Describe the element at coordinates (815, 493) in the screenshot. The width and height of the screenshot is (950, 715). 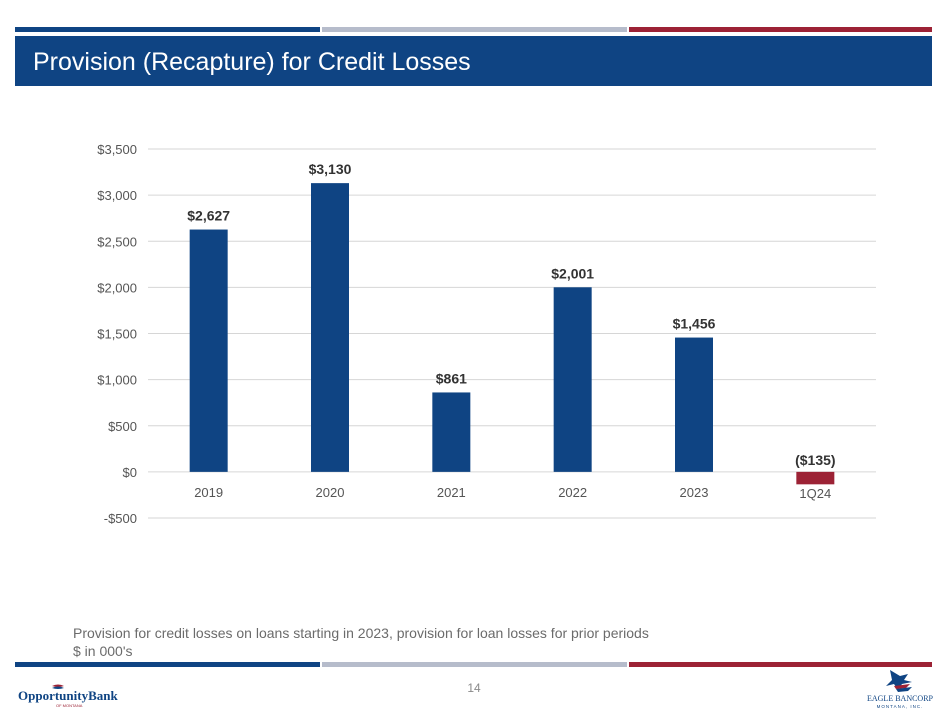
I see `x-tick-label: 1Q24` at that location.